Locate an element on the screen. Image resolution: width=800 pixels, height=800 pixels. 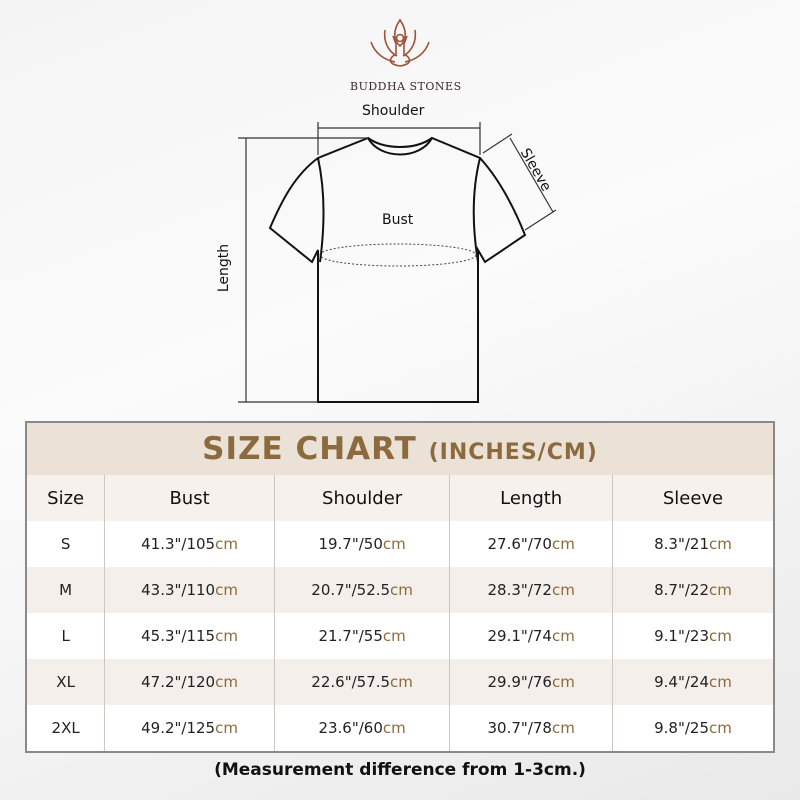
measurement-cell: 8.3"/21cm is located at coordinates (692, 544).